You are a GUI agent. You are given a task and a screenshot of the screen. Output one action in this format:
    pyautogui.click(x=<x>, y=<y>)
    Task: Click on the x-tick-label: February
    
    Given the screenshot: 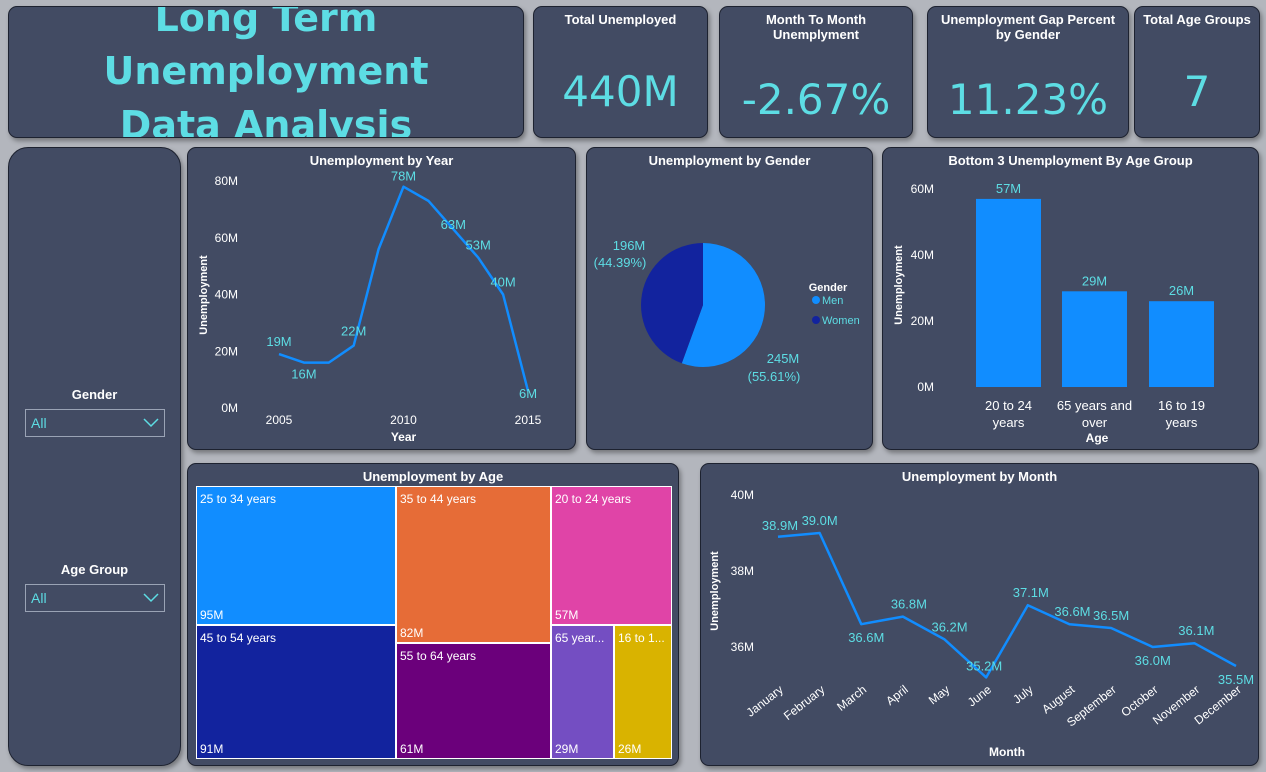 What is the action you would take?
    pyautogui.click(x=804, y=702)
    